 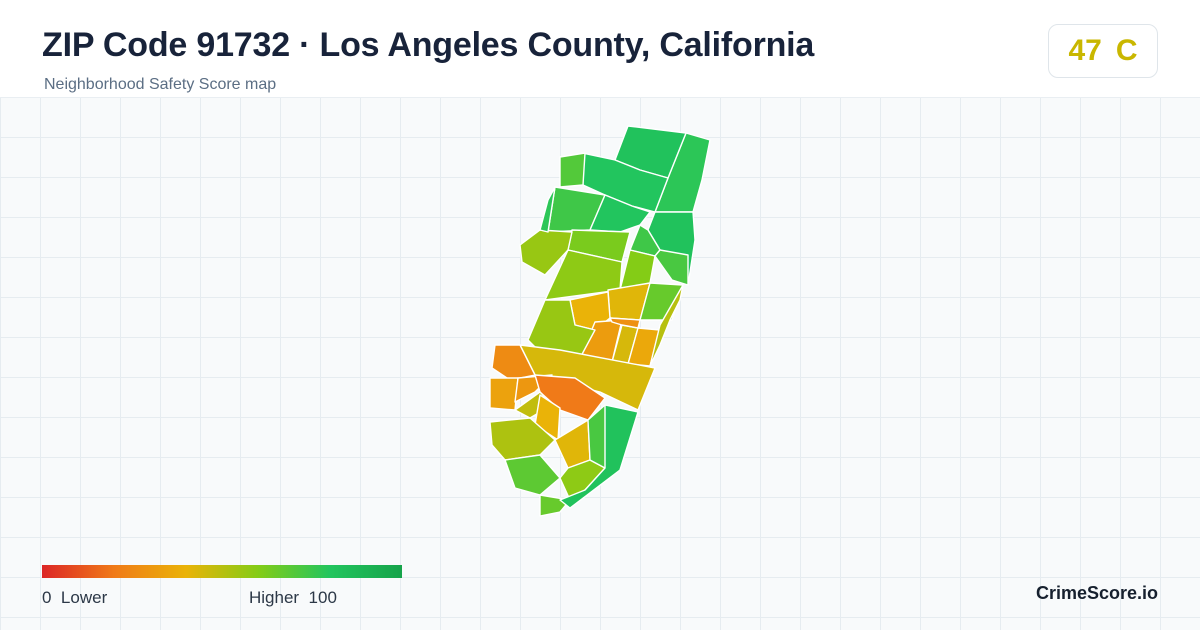 What do you see at coordinates (222, 571) in the screenshot?
I see `legend-color-scale` at bounding box center [222, 571].